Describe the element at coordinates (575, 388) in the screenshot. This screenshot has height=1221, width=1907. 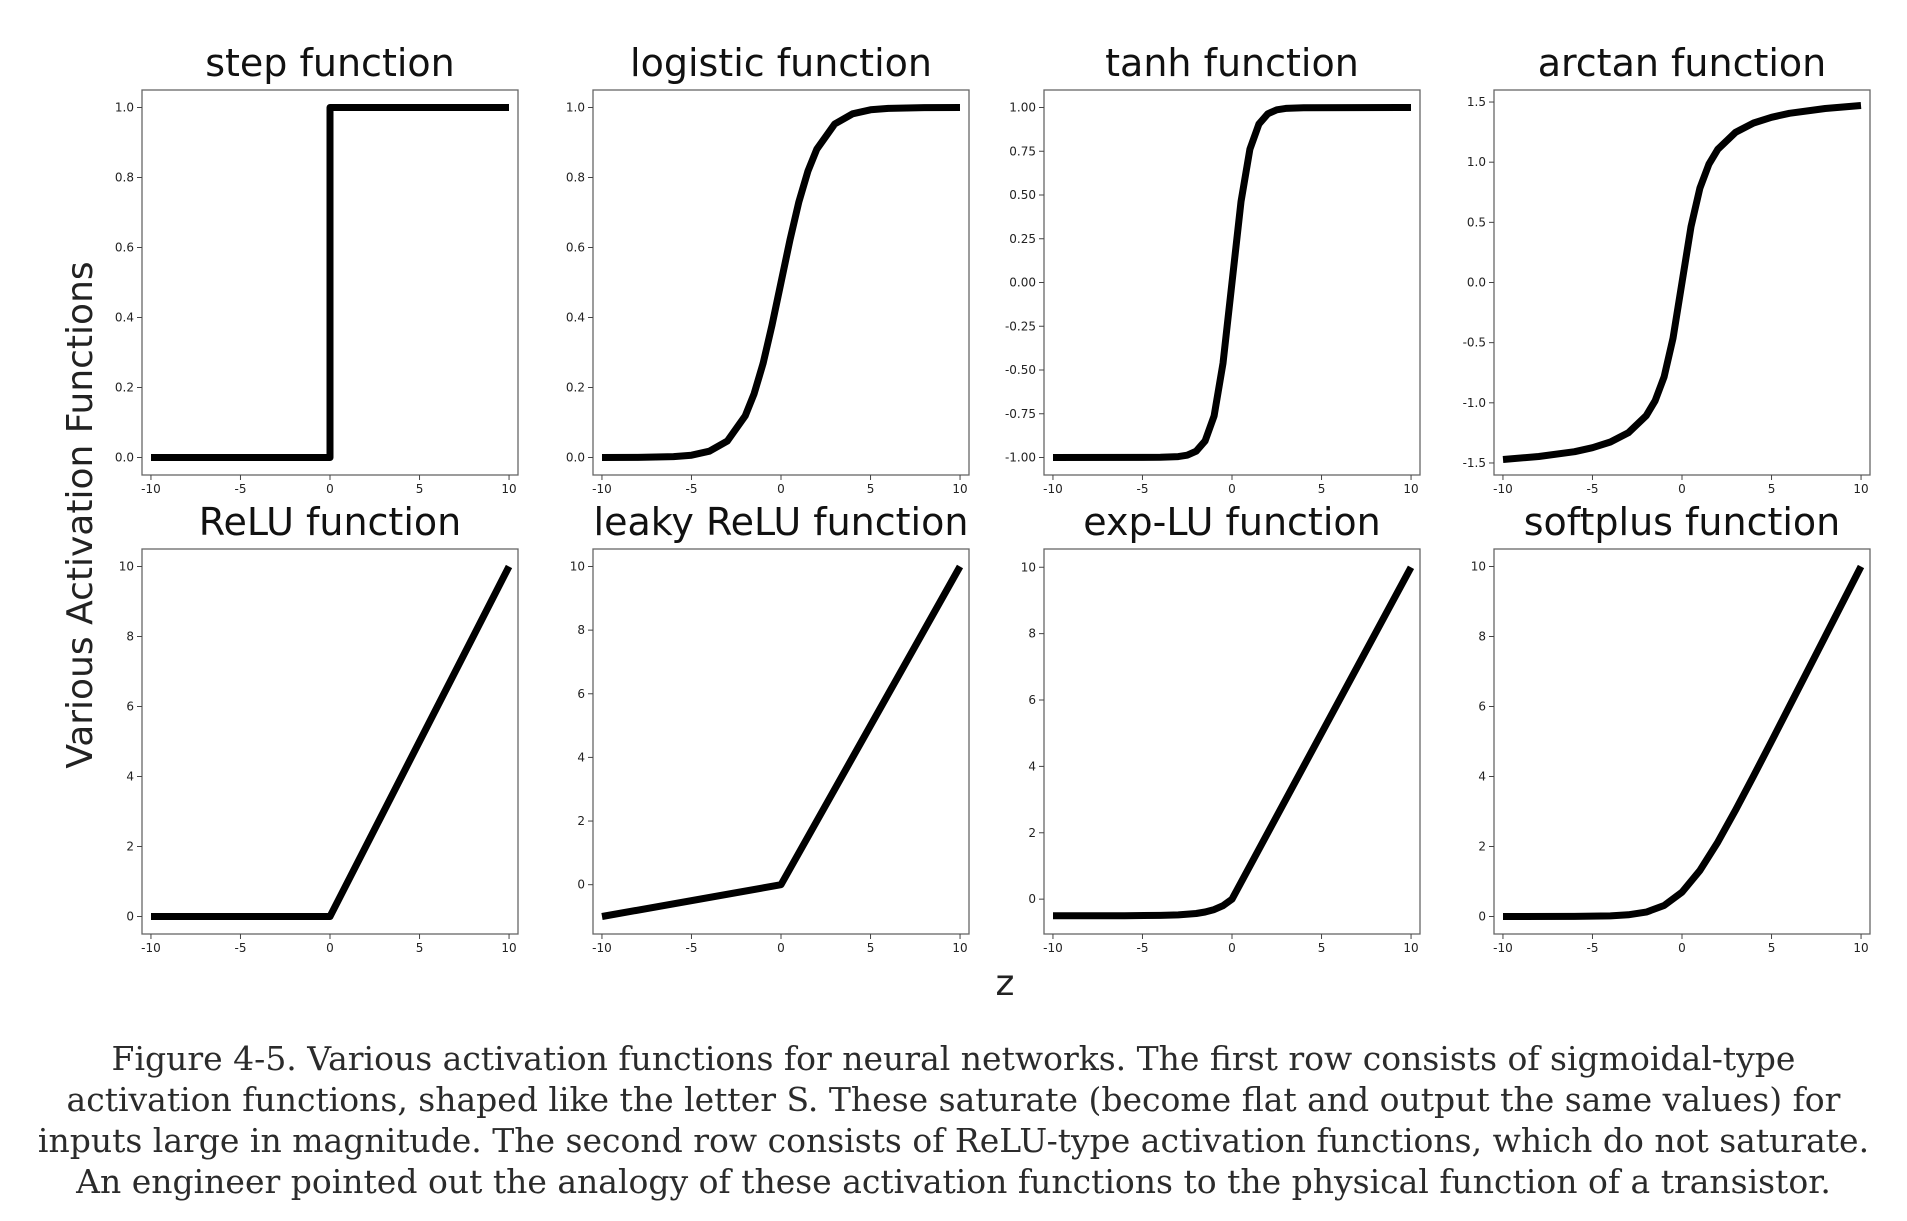
I see `y-tick-label: 0.2` at that location.